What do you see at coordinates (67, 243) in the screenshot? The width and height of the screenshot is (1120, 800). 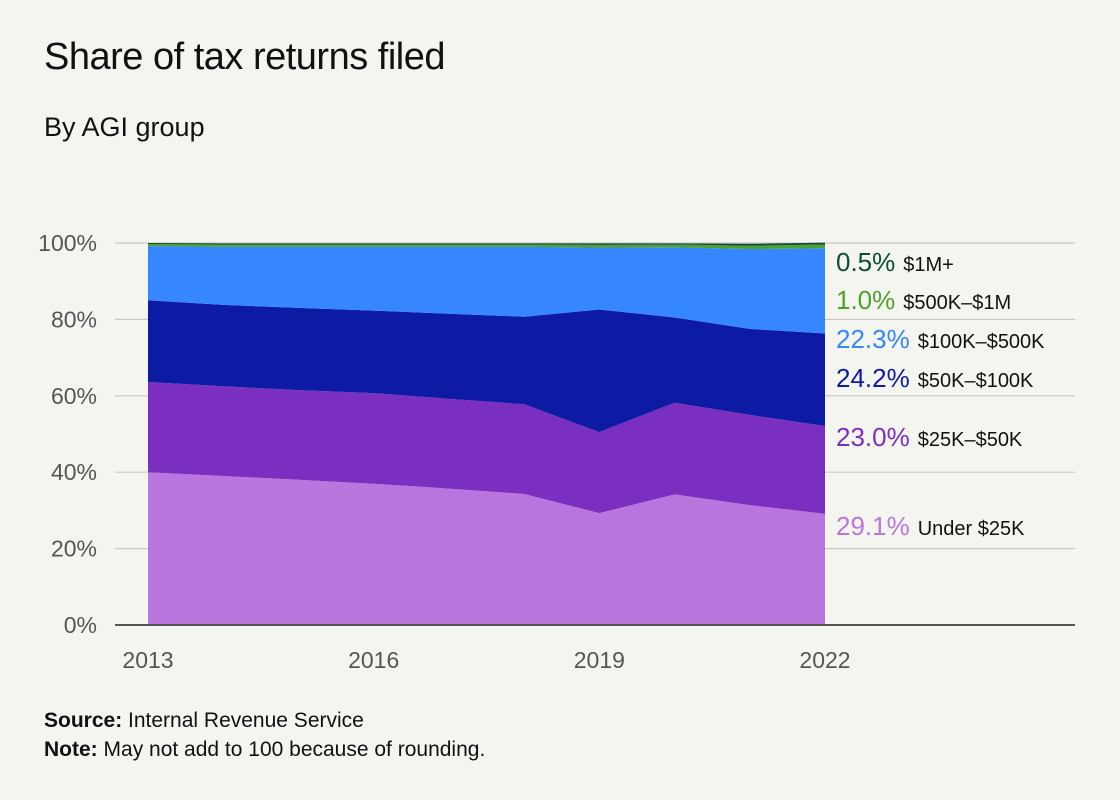 I see `y-tick-label: 100%` at bounding box center [67, 243].